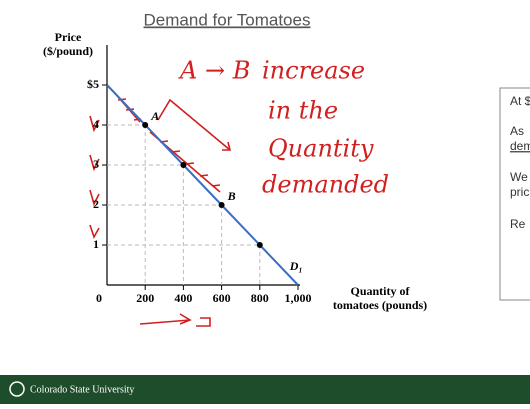 This screenshot has height=409, width=530. I want to click on footer-bar, so click(265, 389).